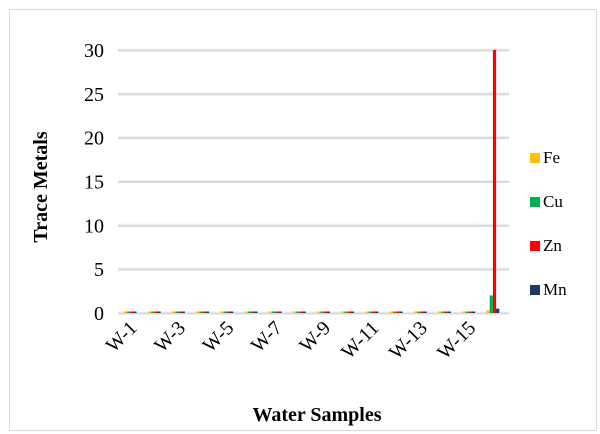  What do you see at coordinates (408, 340) in the screenshot?
I see `x-tick-label: W-13` at bounding box center [408, 340].